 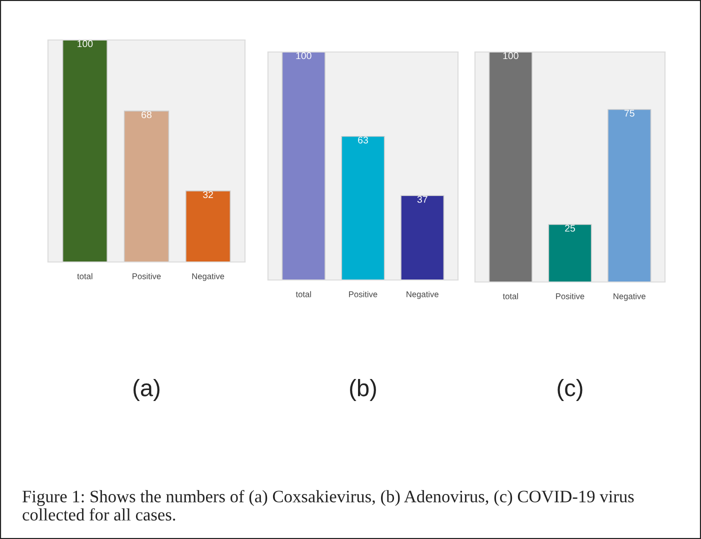 What do you see at coordinates (570, 389) in the screenshot?
I see `x-axis-title: (c)` at bounding box center [570, 389].